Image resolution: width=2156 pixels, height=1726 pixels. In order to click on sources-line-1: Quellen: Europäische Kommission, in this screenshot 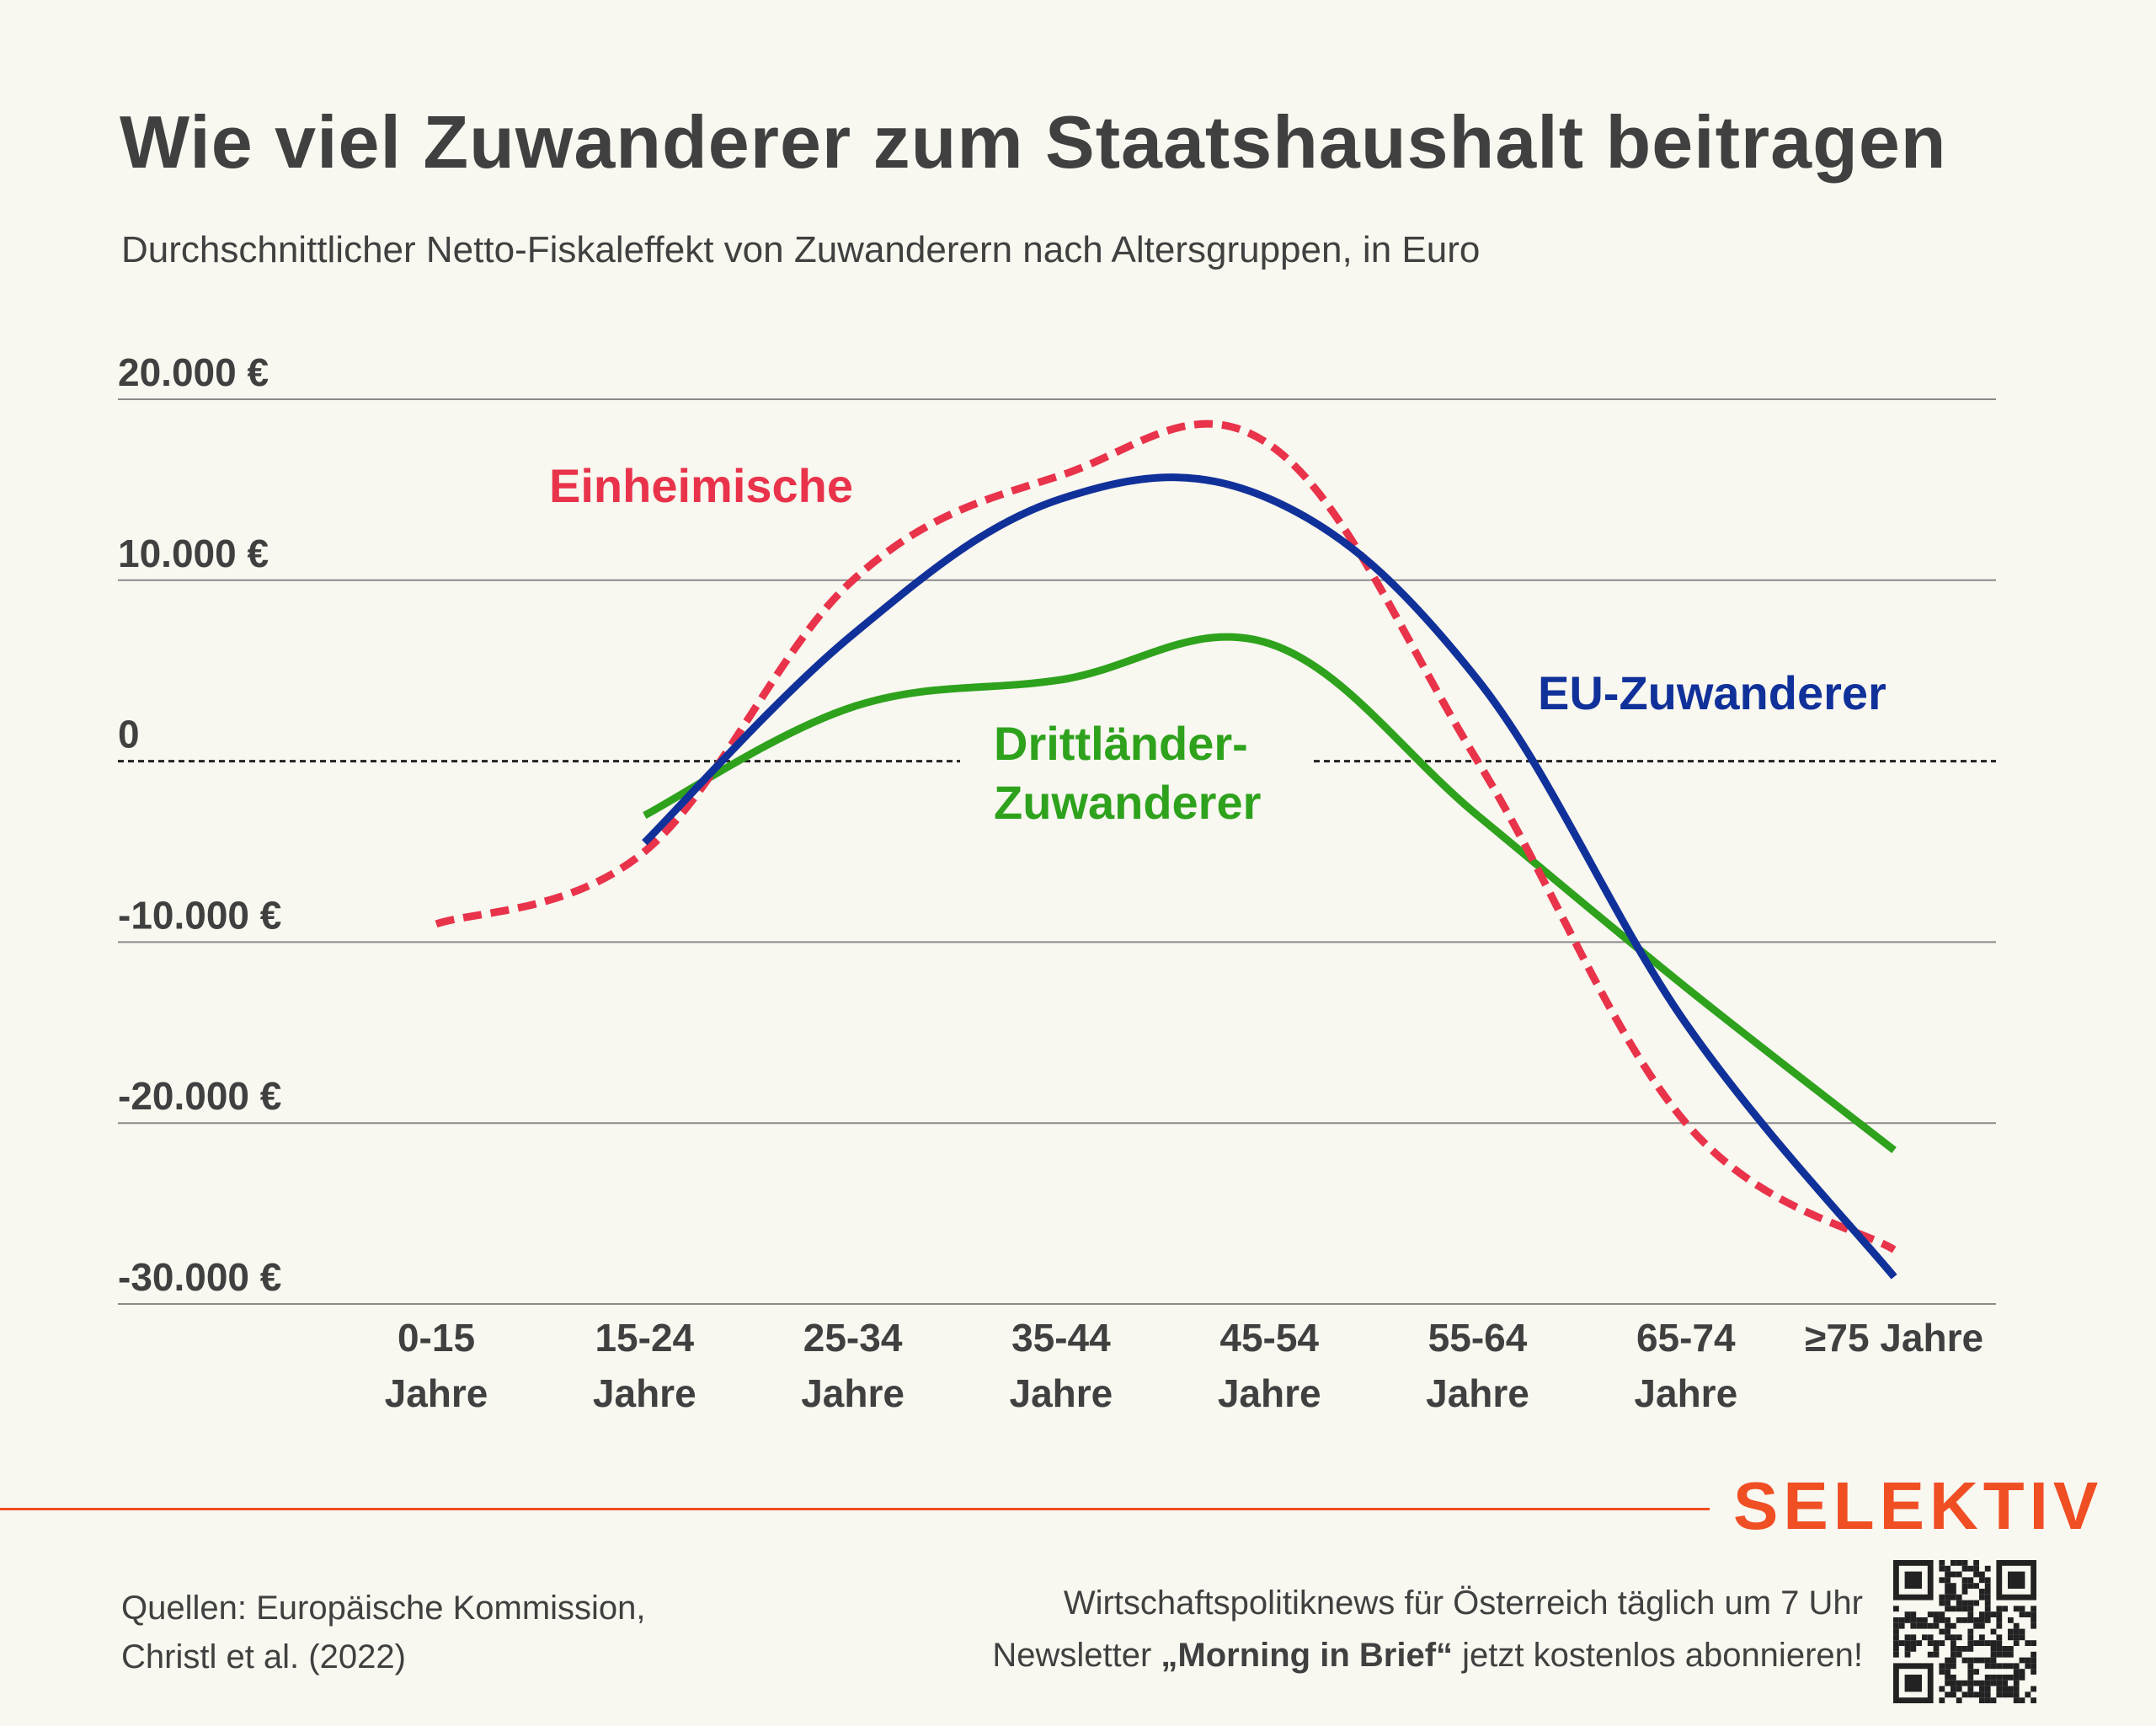, I will do `click(383, 1608)`.